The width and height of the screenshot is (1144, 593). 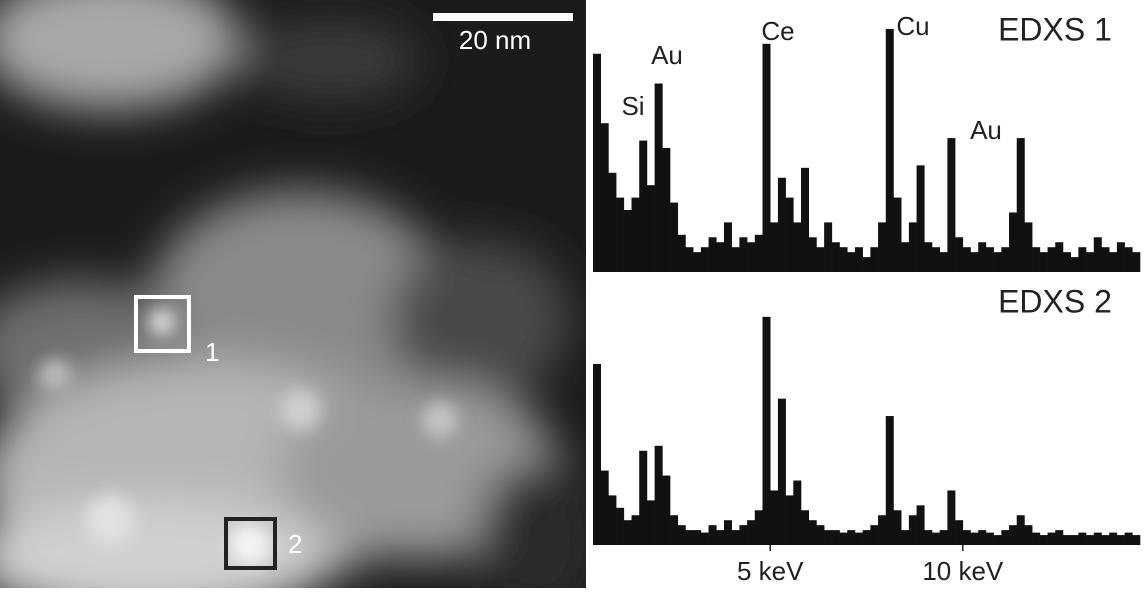 I want to click on region-box, so click(x=250, y=543).